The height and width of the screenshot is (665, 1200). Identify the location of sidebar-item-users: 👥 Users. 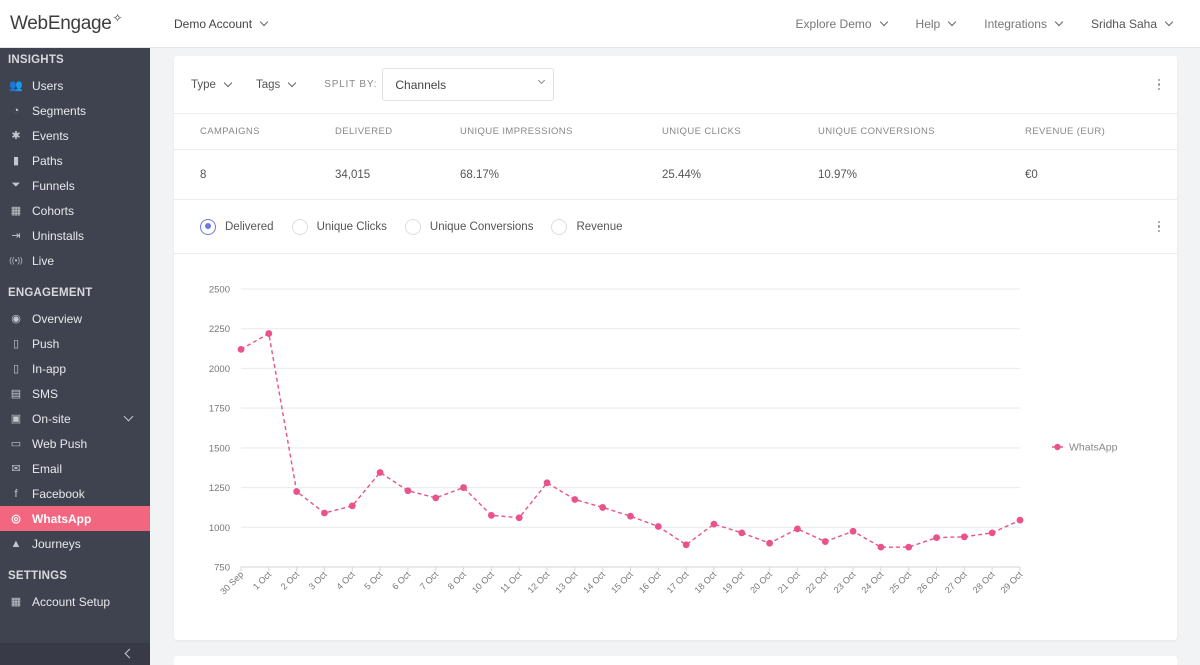
(75, 85).